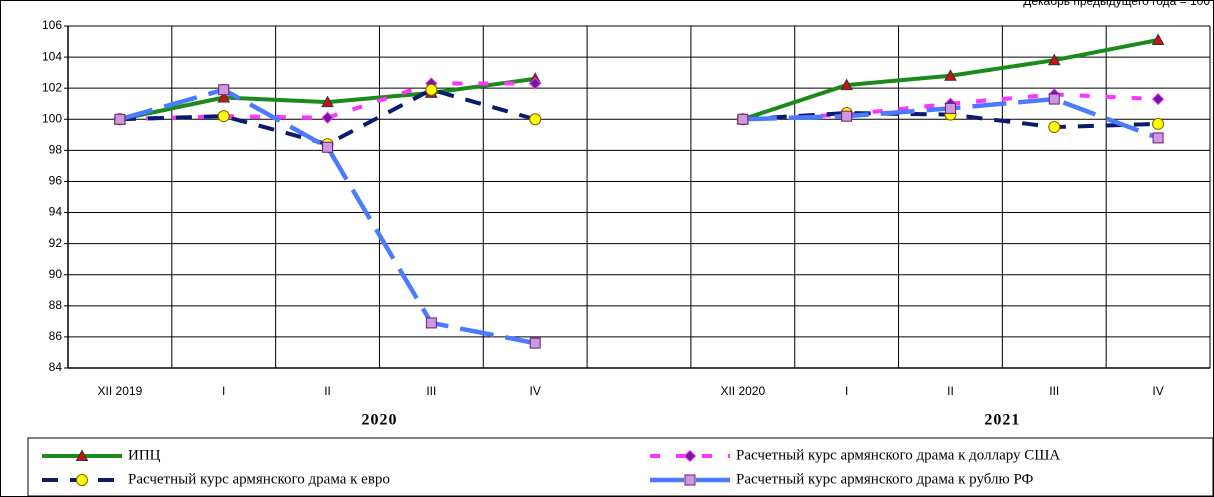  I want to click on y-tick-label: 86, so click(56, 336).